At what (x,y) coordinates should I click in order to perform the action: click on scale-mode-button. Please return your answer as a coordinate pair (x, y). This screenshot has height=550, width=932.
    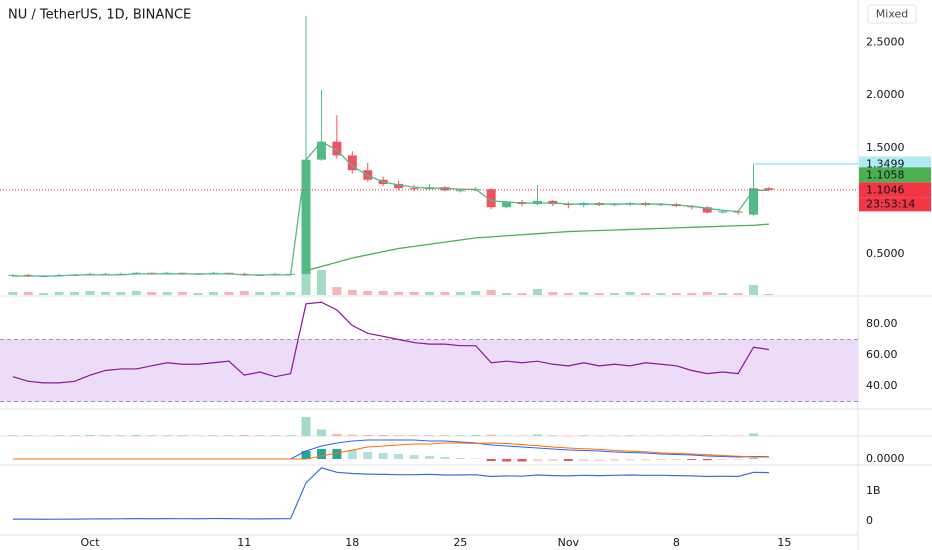
    Looking at the image, I should click on (892, 14).